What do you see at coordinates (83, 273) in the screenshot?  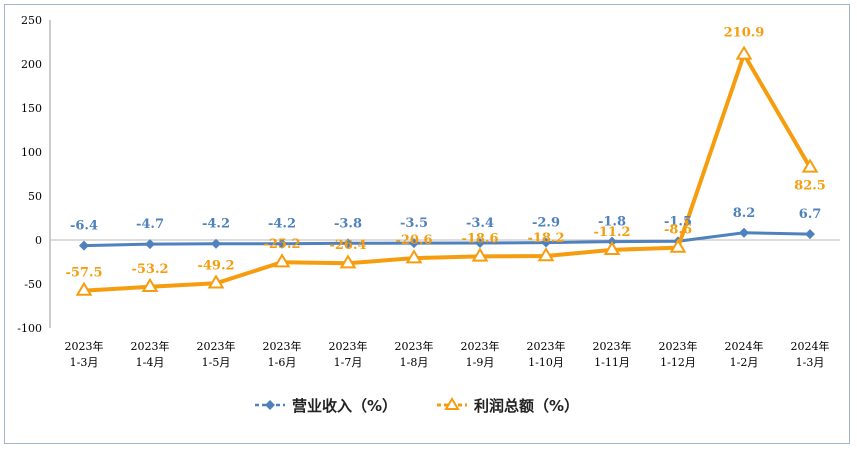 I see `profit-data-label: -57.5` at bounding box center [83, 273].